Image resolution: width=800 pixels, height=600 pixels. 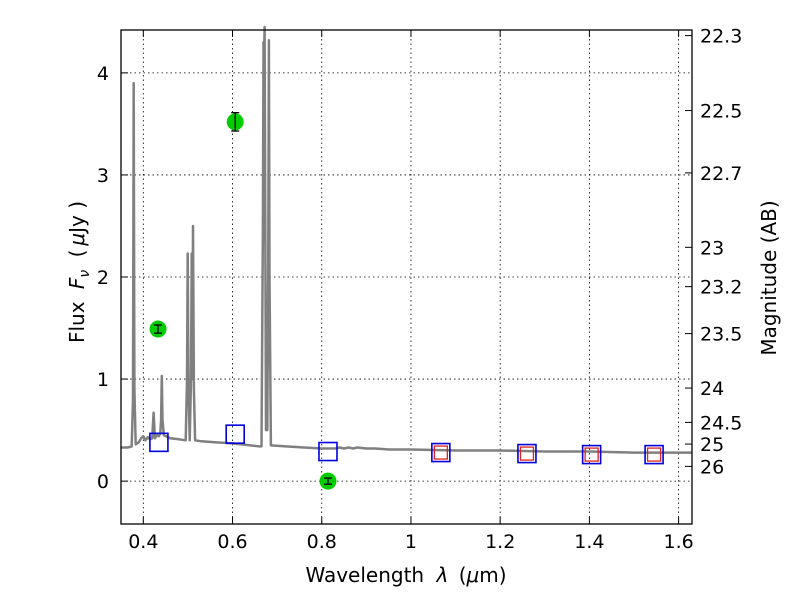 I want to click on y-tick-label: 3, so click(x=103, y=176).